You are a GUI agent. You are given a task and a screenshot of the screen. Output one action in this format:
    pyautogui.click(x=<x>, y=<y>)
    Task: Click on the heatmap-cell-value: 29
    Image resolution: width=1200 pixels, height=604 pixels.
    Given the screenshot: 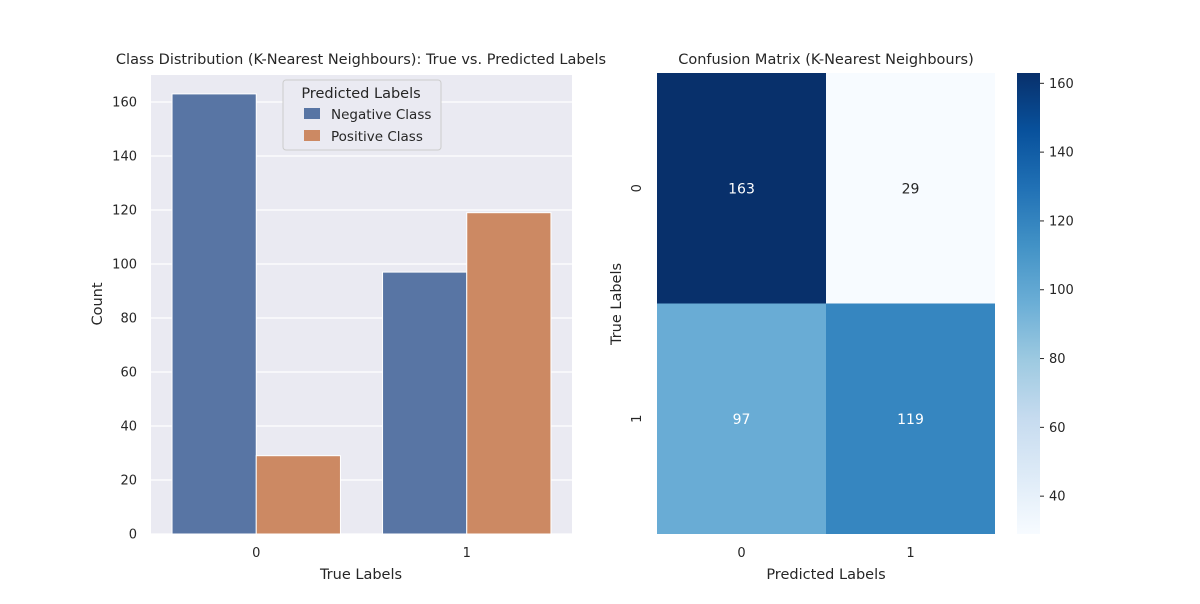 What is the action you would take?
    pyautogui.click(x=911, y=189)
    